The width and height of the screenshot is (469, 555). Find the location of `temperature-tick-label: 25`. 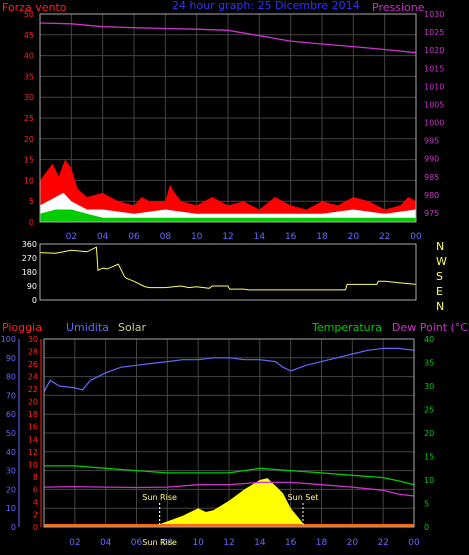

temperature-tick-label: 25 is located at coordinates (429, 410).